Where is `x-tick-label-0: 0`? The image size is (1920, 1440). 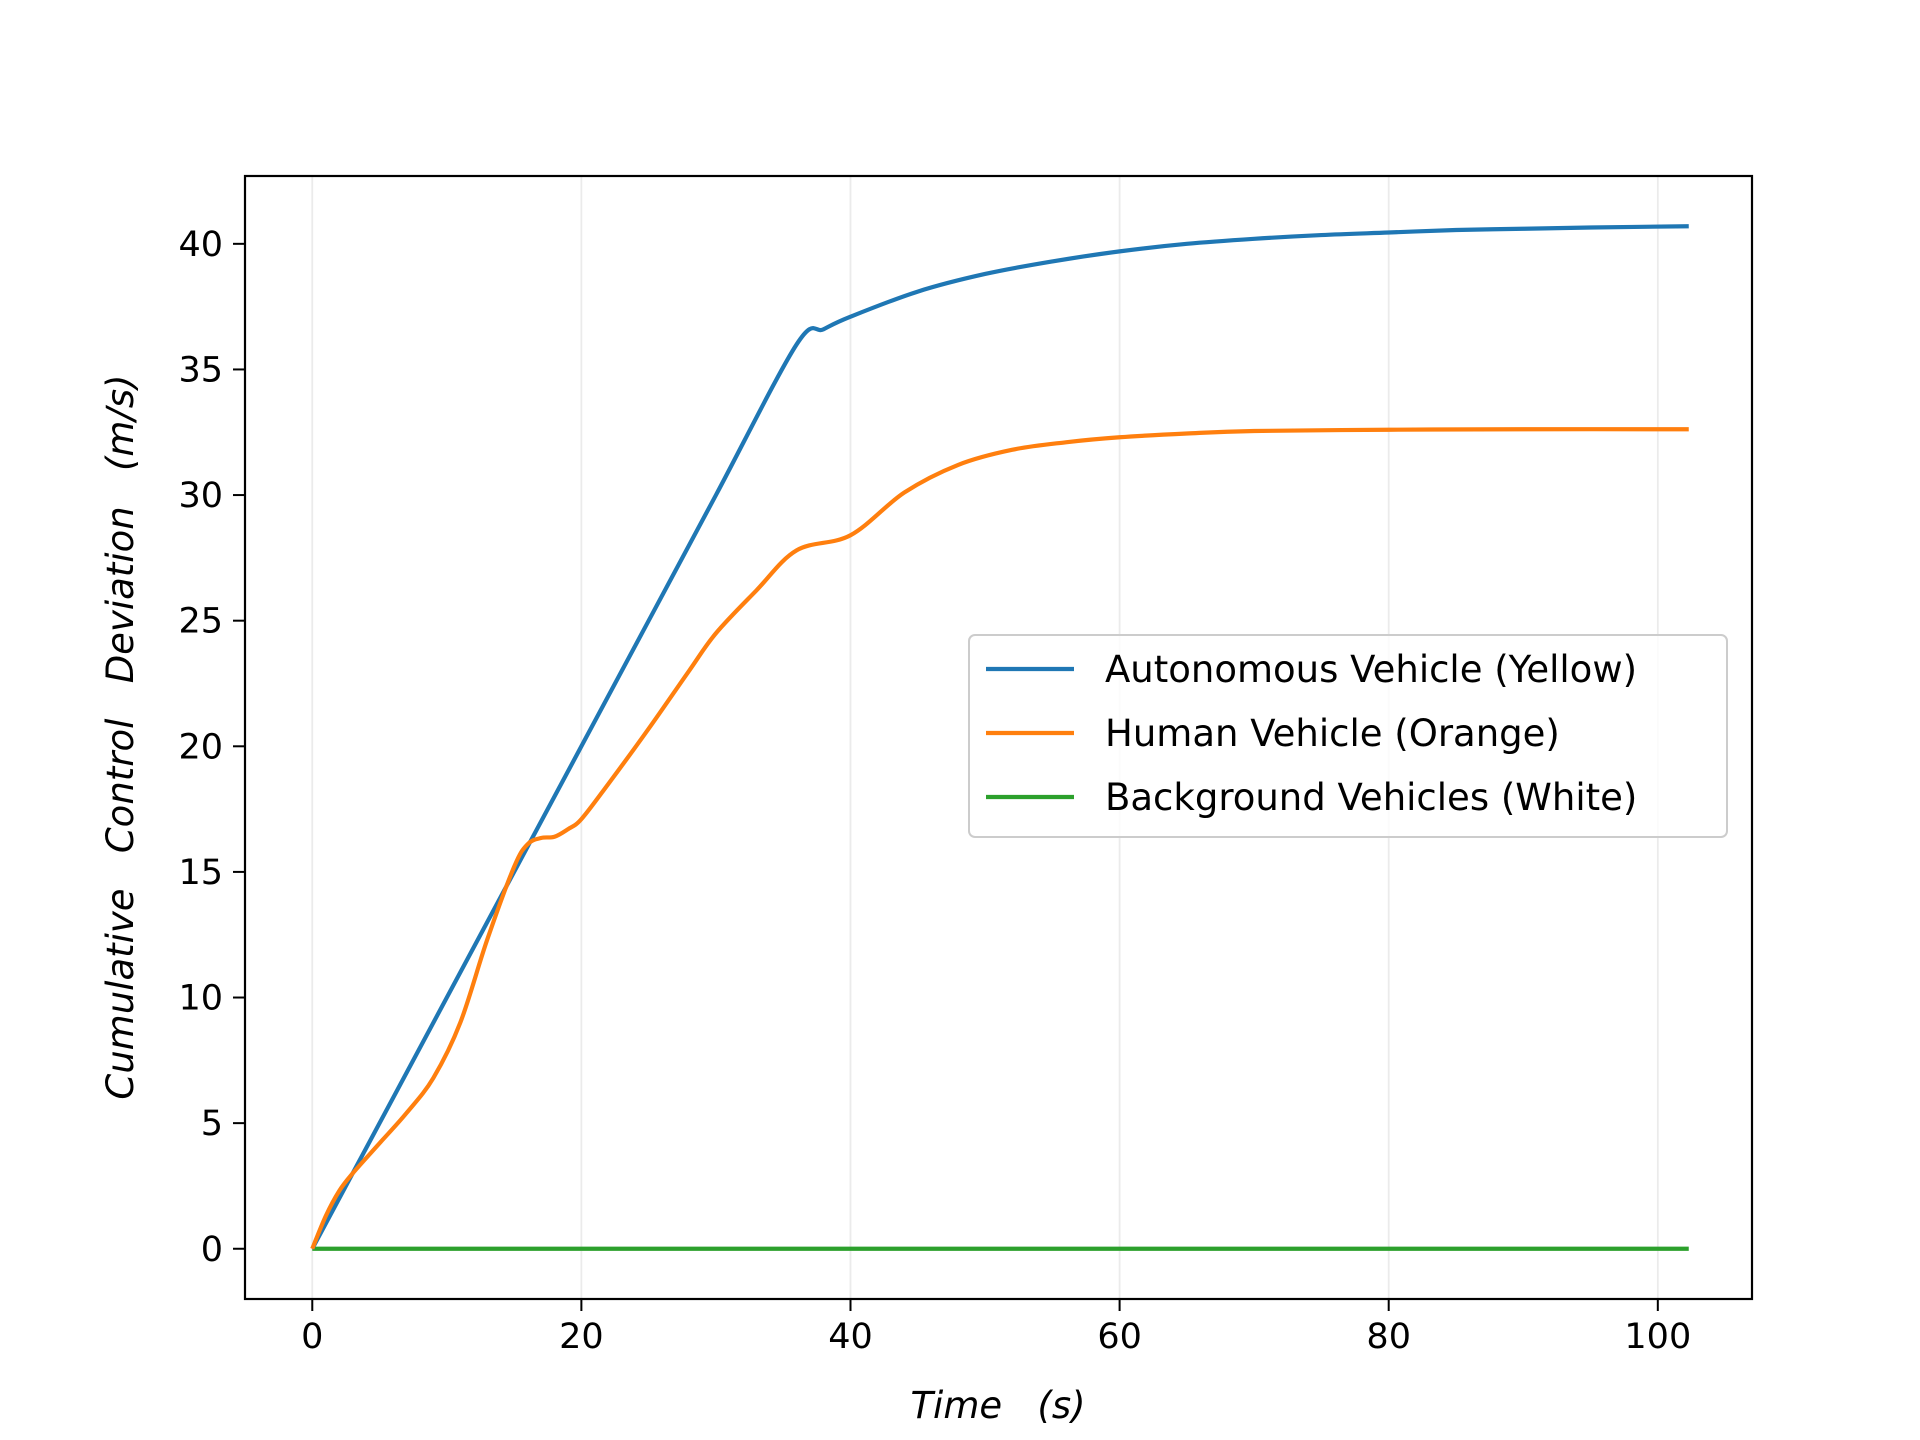 x-tick-label-0: 0 is located at coordinates (312, 1337).